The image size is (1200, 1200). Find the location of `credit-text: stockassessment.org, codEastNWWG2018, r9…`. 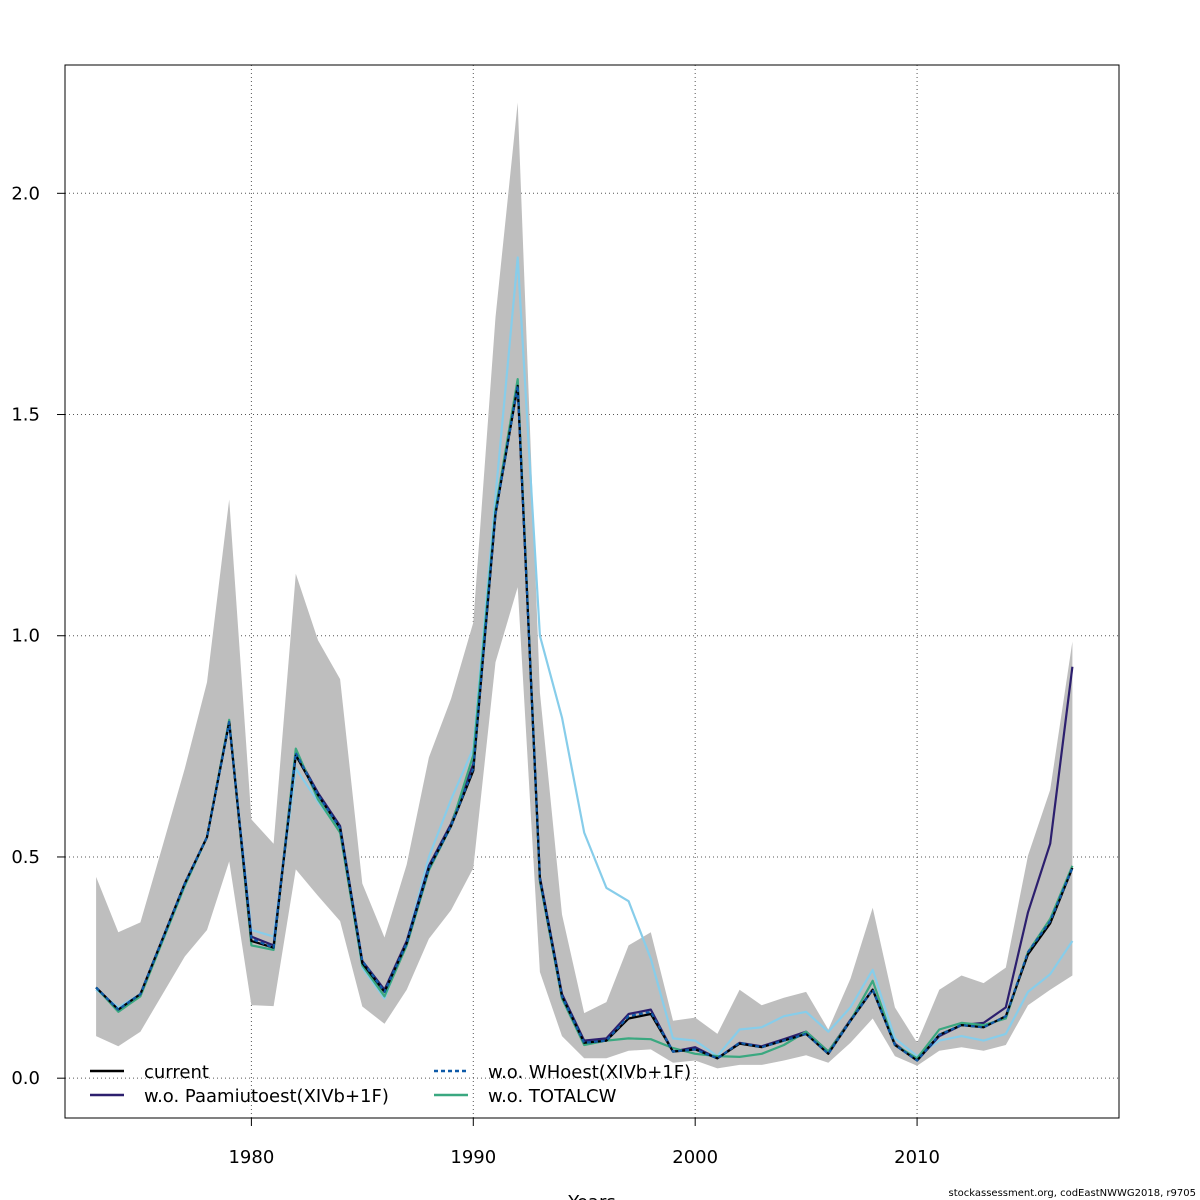

credit-text: stockassessment.org, codEastNWWG2018, r9… is located at coordinates (1073, 1193).